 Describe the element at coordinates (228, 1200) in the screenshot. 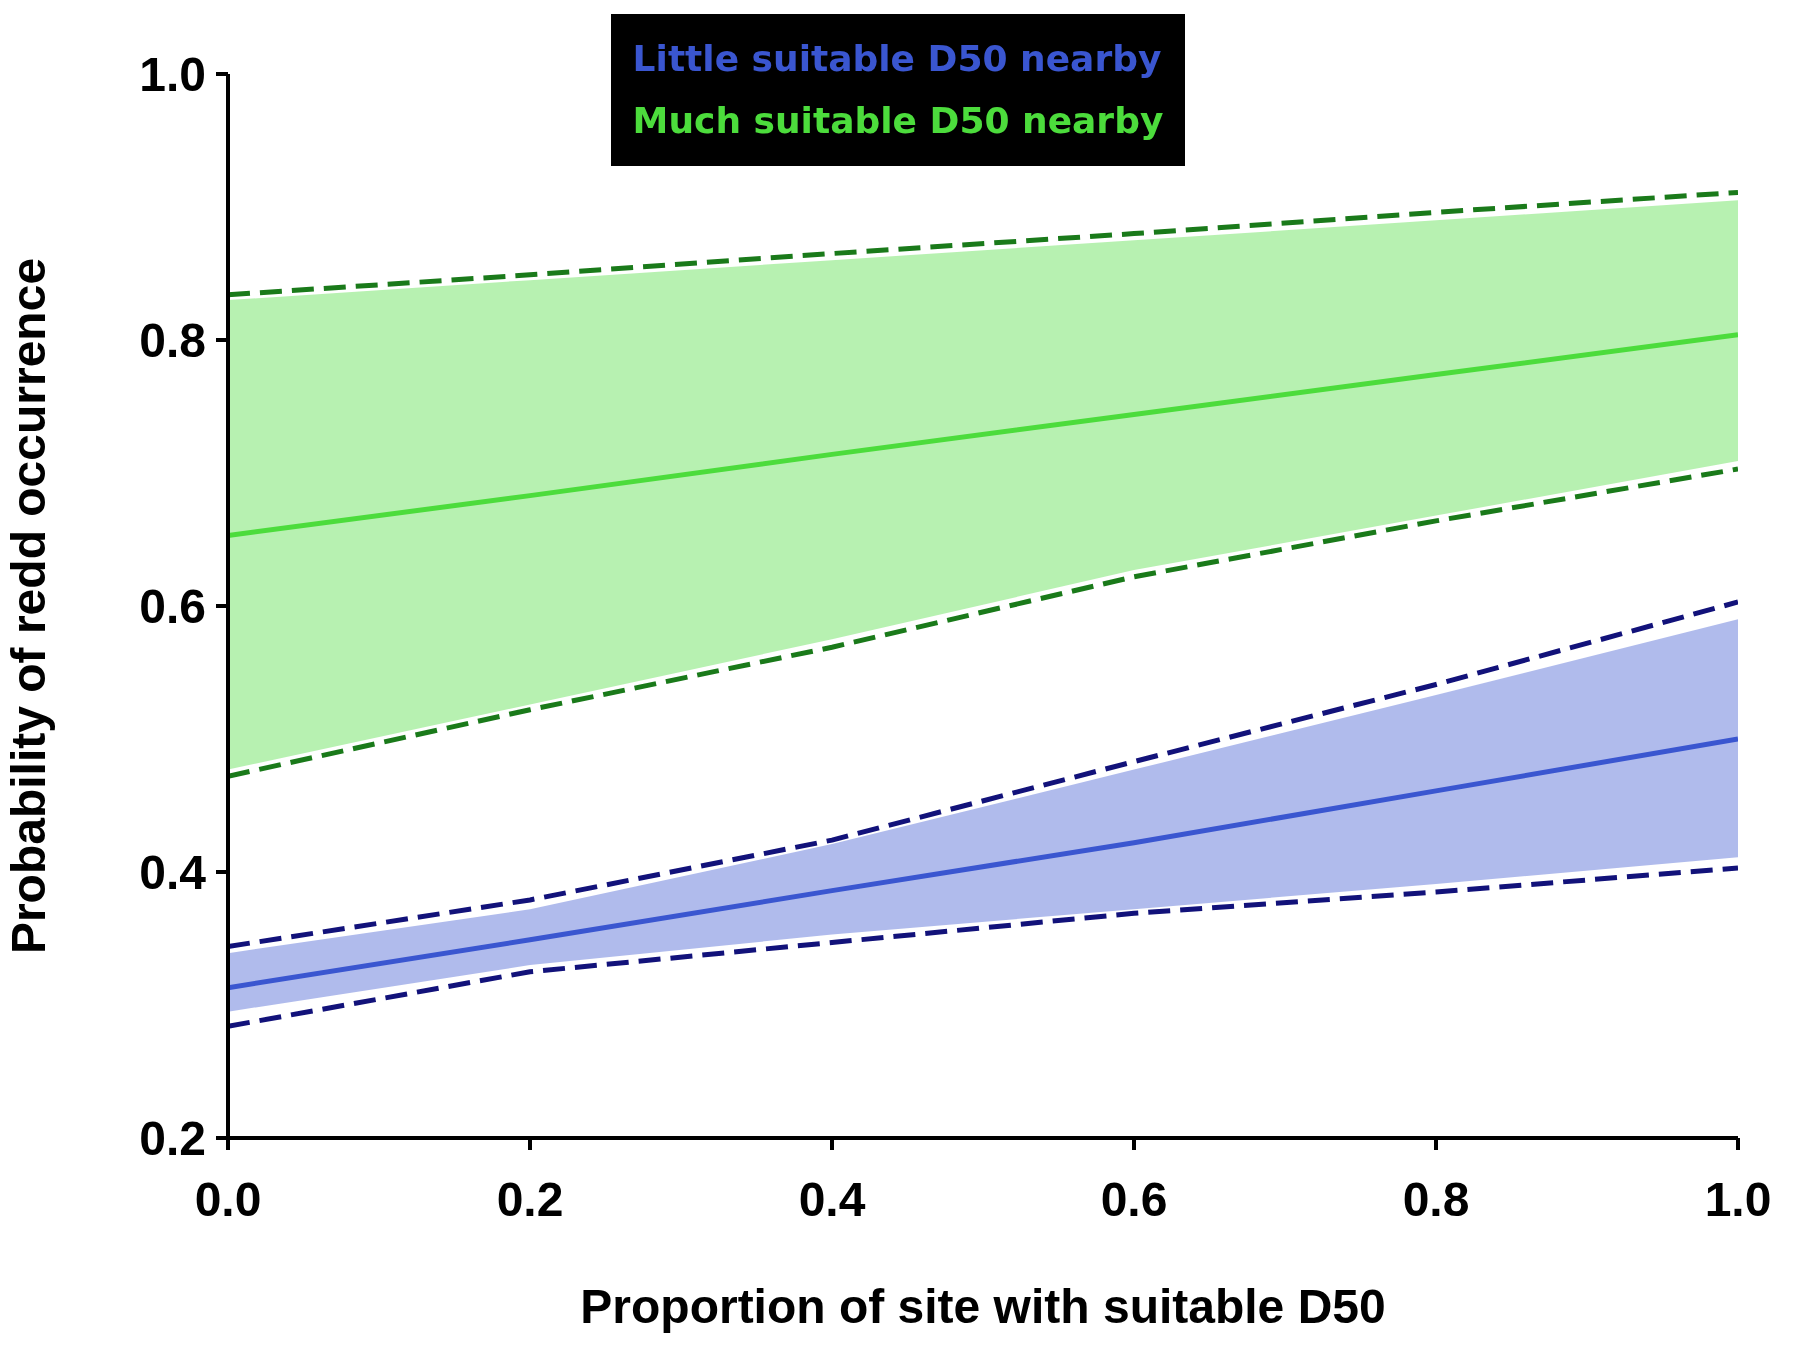

I see `x-tick-label: 0.0` at that location.